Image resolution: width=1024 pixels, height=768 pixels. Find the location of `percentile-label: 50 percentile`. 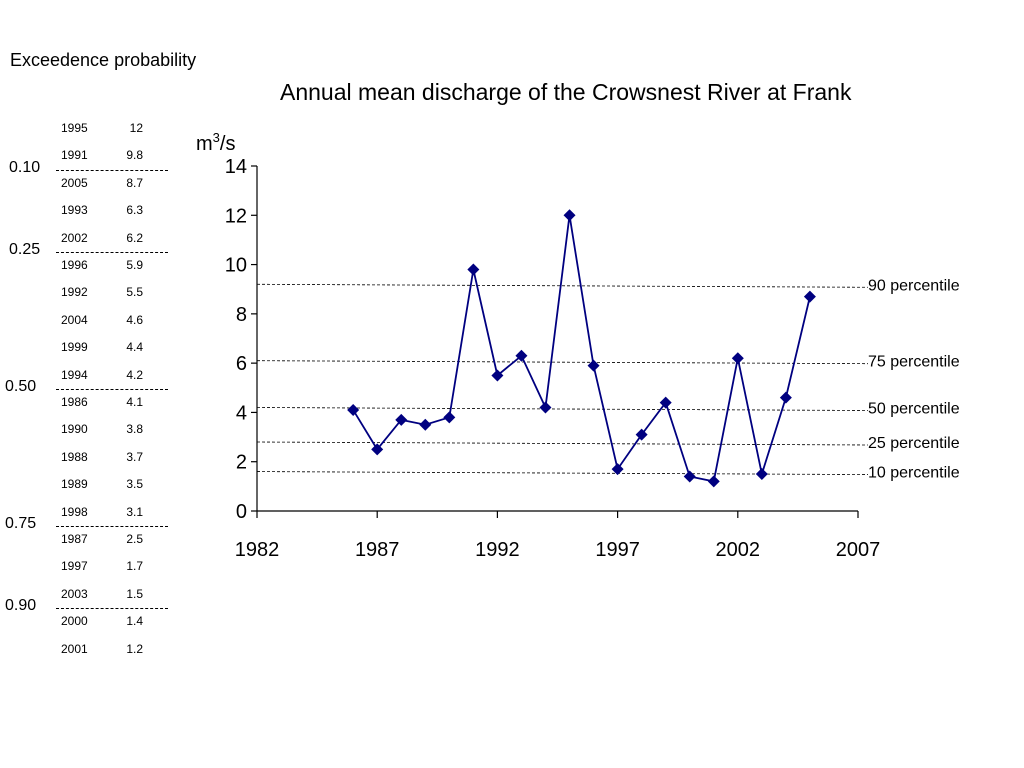

percentile-label: 50 percentile is located at coordinates (914, 409).